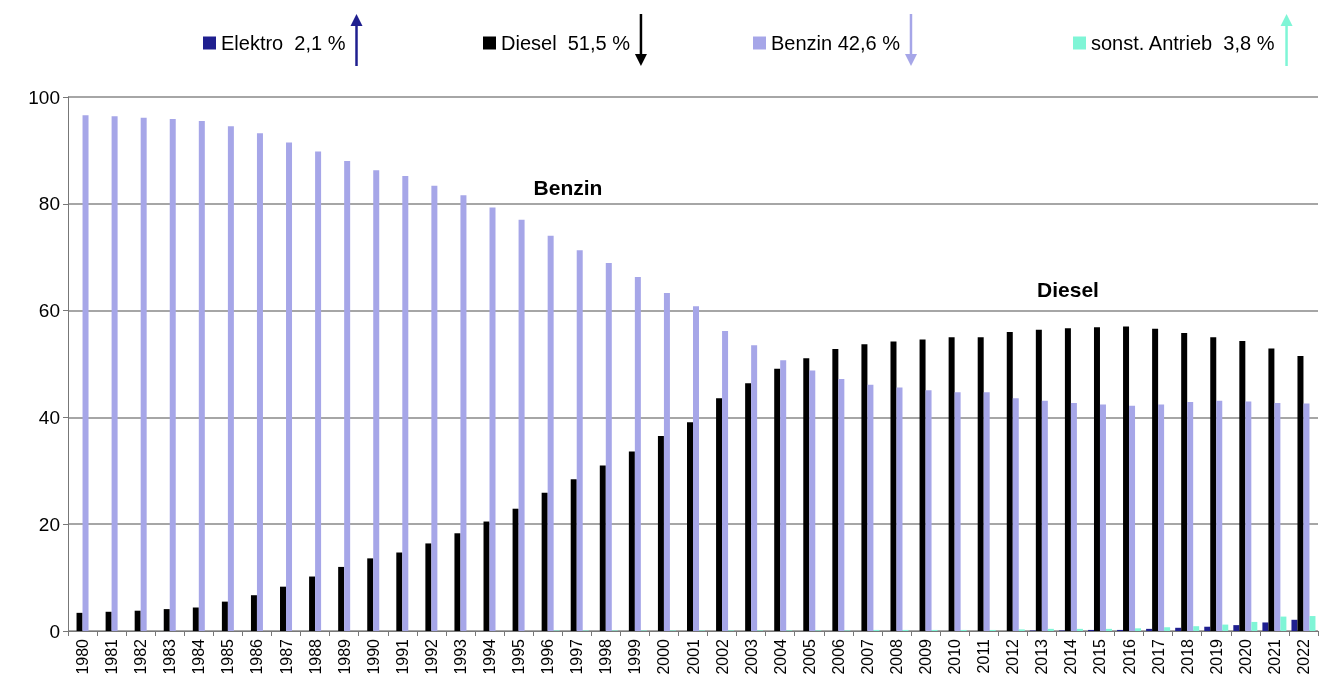 Image resolution: width=1338 pixels, height=699 pixels. I want to click on x-tick-label: 2022, so click(1303, 656).